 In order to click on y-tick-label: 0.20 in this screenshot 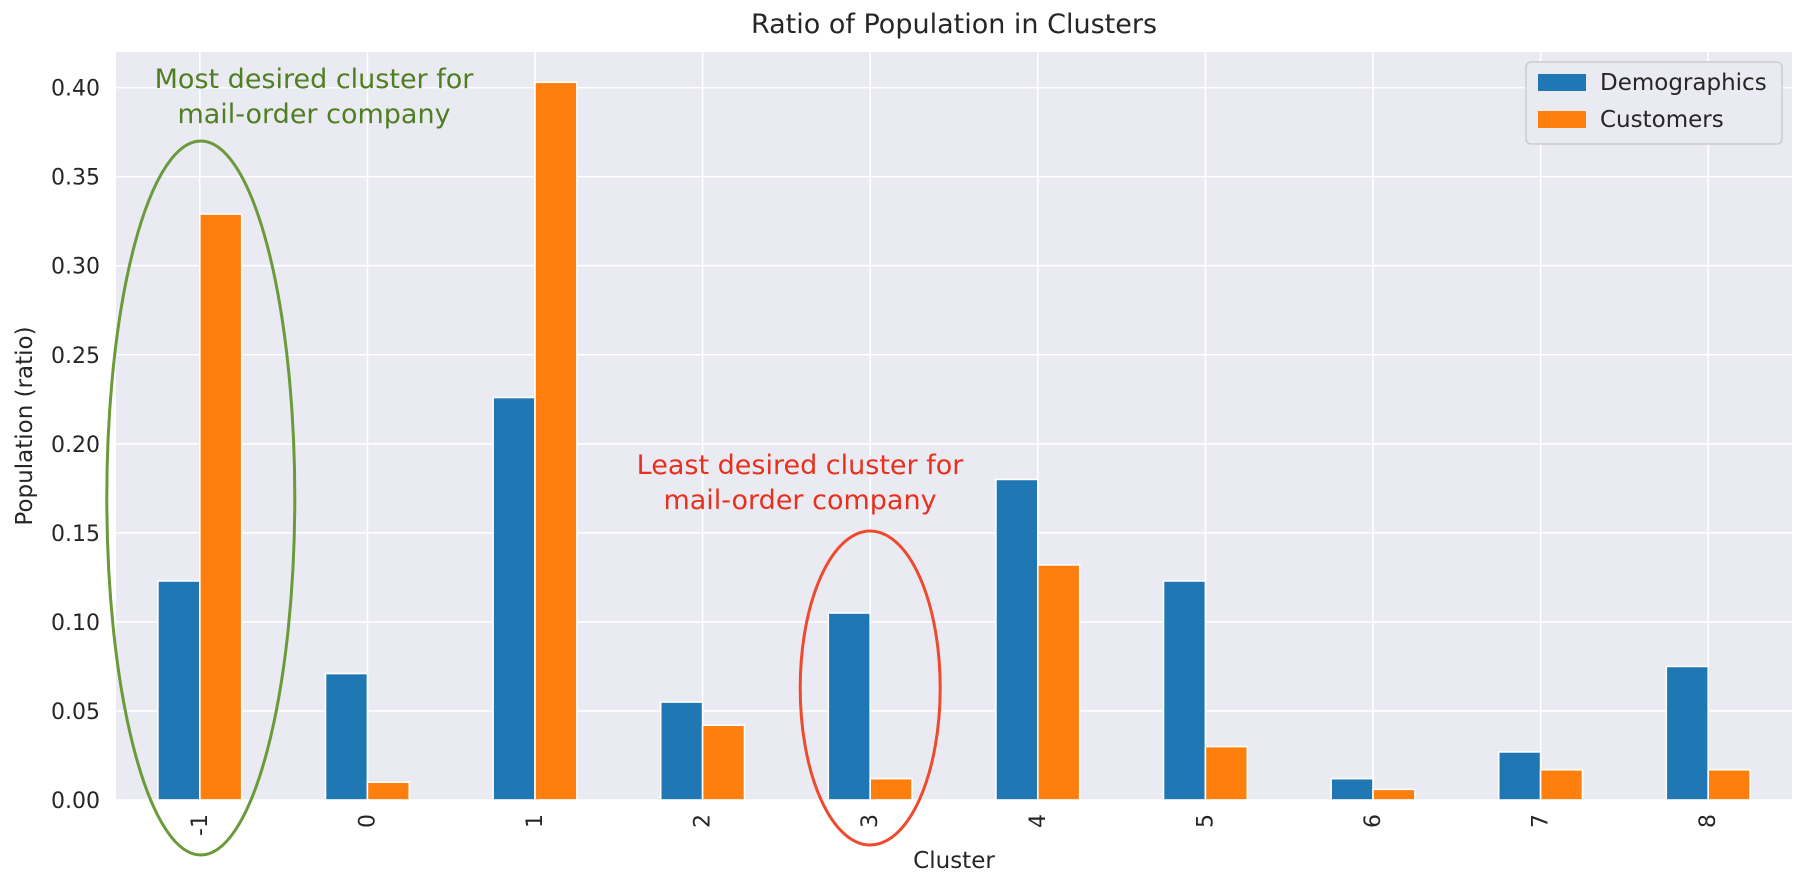, I will do `click(75, 445)`.